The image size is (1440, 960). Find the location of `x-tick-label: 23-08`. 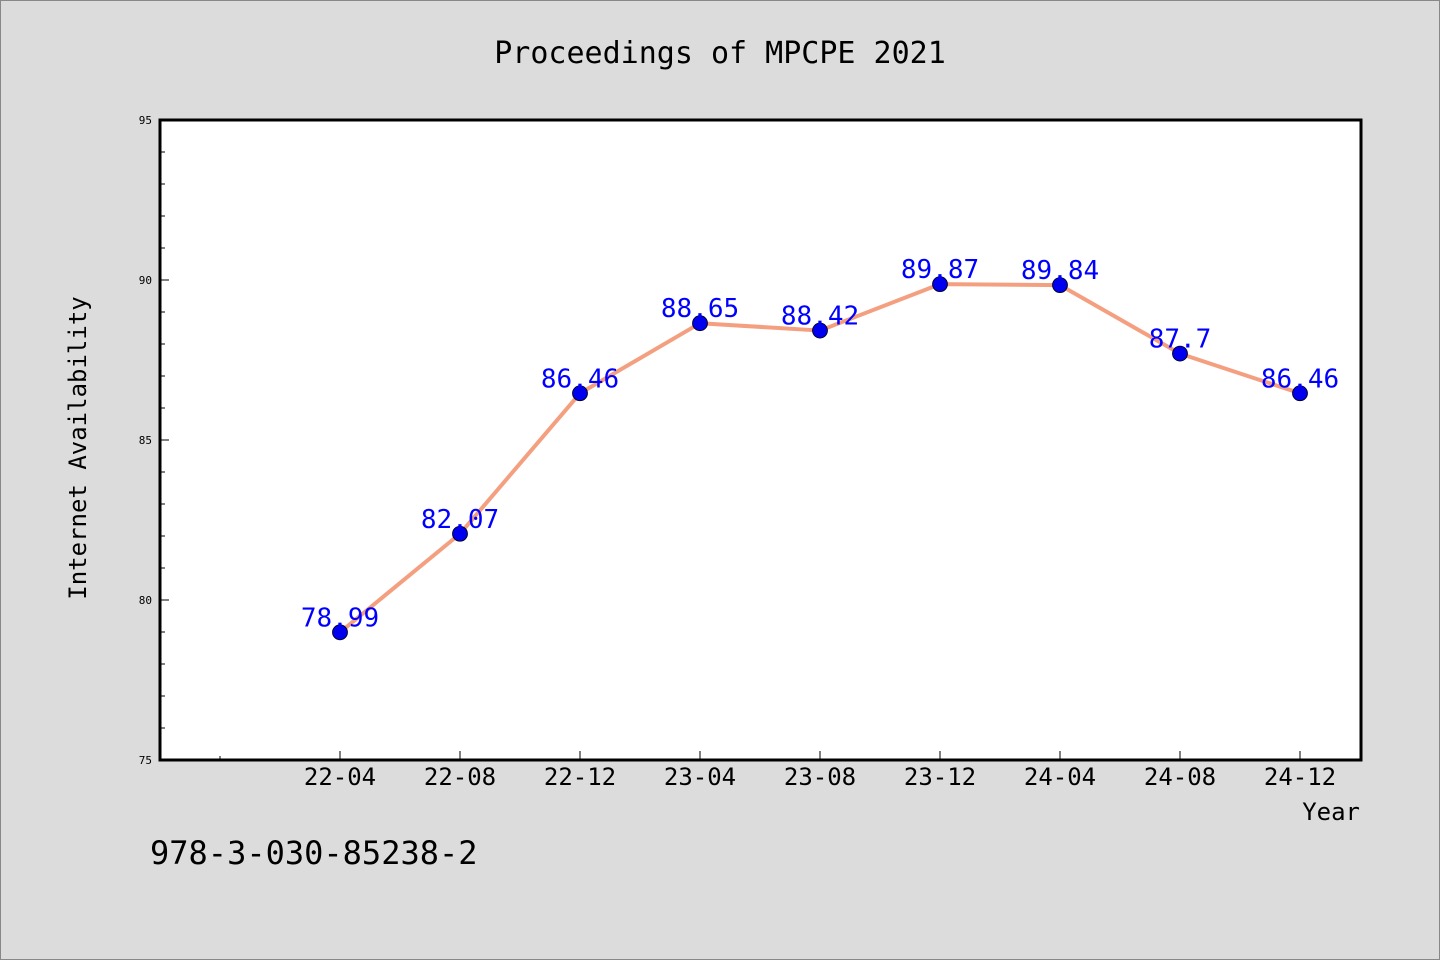

x-tick-label: 23-08 is located at coordinates (820, 777).